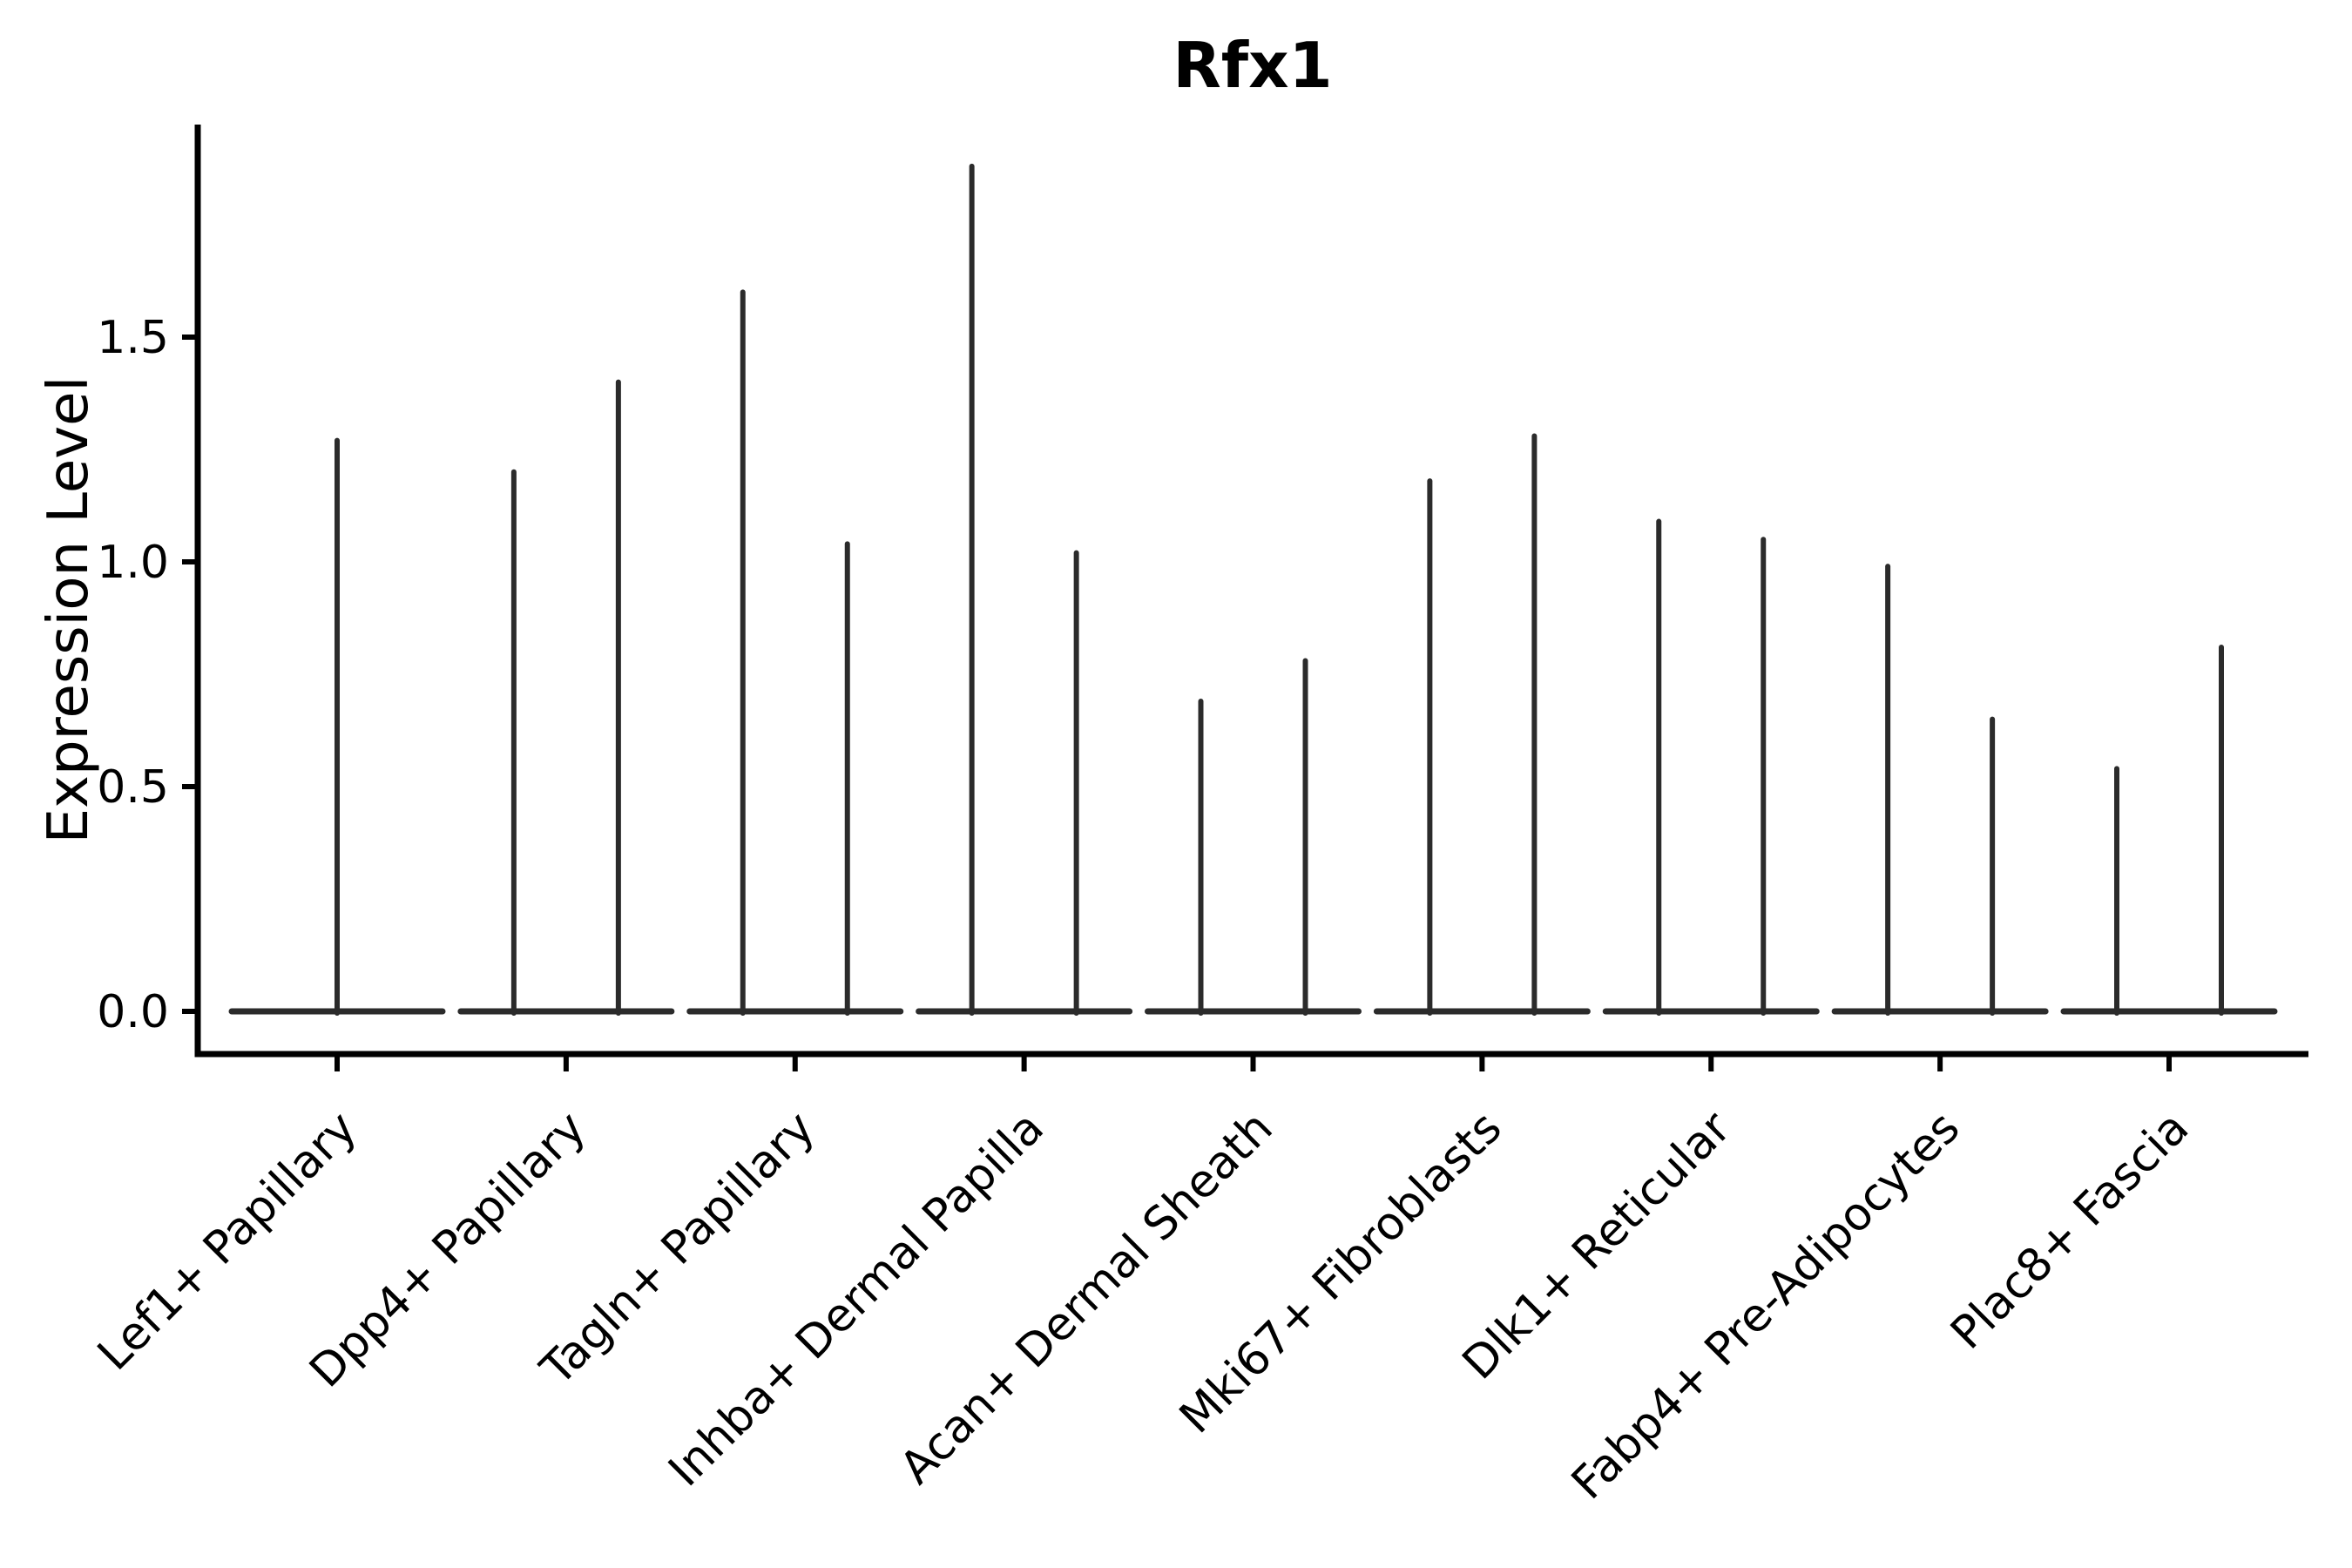 The width and height of the screenshot is (2352, 1568). Describe the element at coordinates (1252, 66) in the screenshot. I see `chart-title: Rfx1` at that location.